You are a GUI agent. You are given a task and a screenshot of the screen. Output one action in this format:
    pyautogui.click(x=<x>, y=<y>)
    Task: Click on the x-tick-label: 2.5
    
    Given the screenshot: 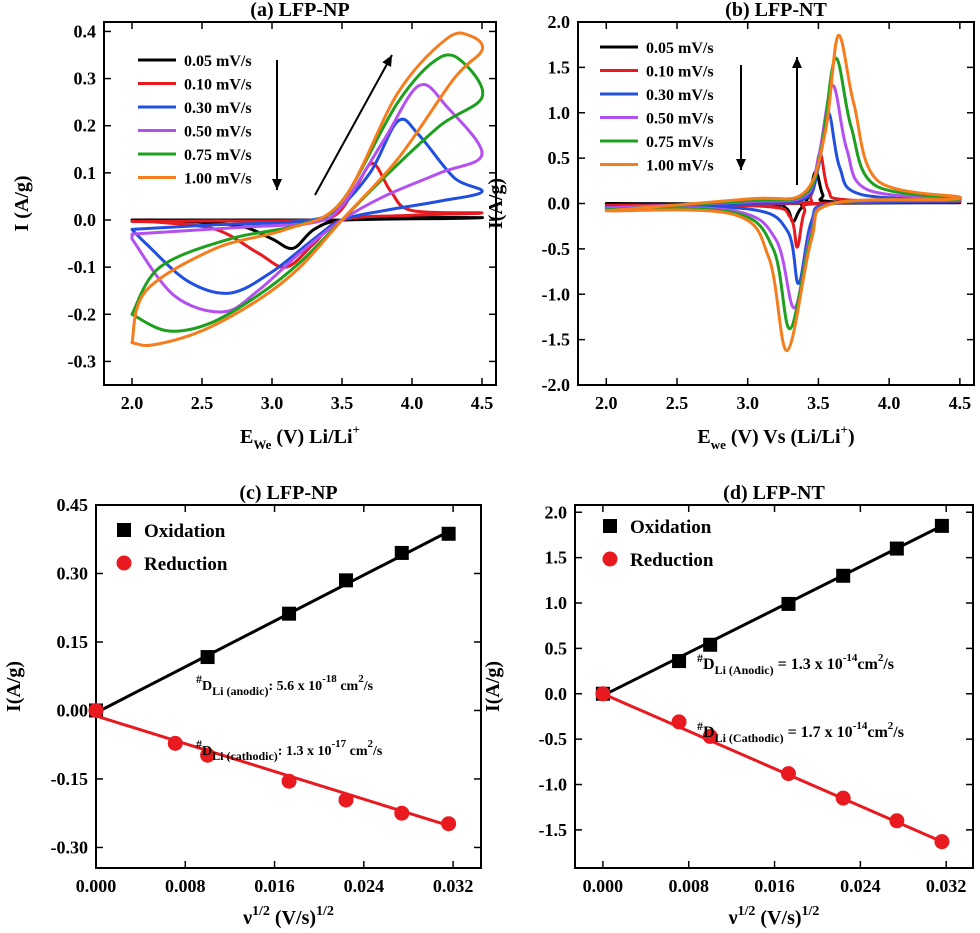 What is the action you would take?
    pyautogui.click(x=202, y=403)
    